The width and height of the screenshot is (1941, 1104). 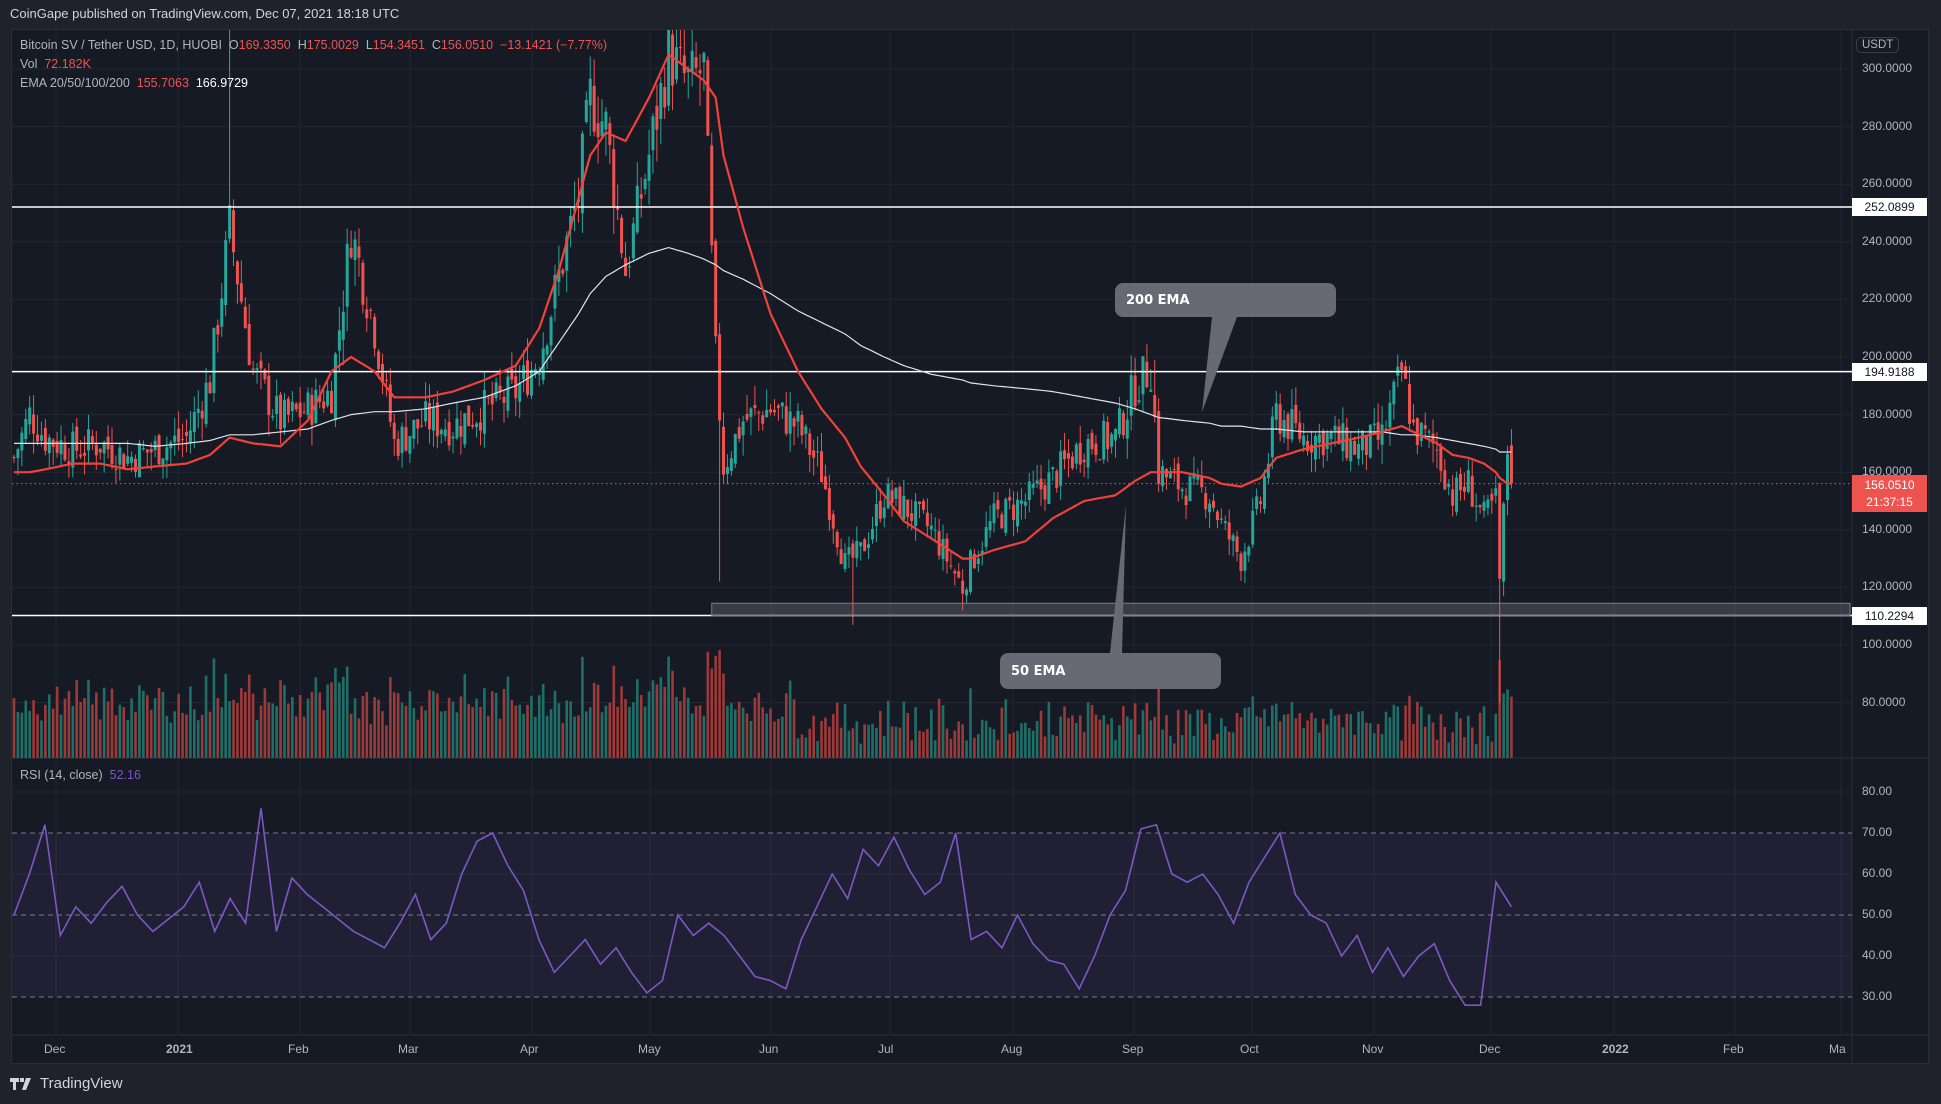 I want to click on price-tick: 80.0000, so click(x=1884, y=701).